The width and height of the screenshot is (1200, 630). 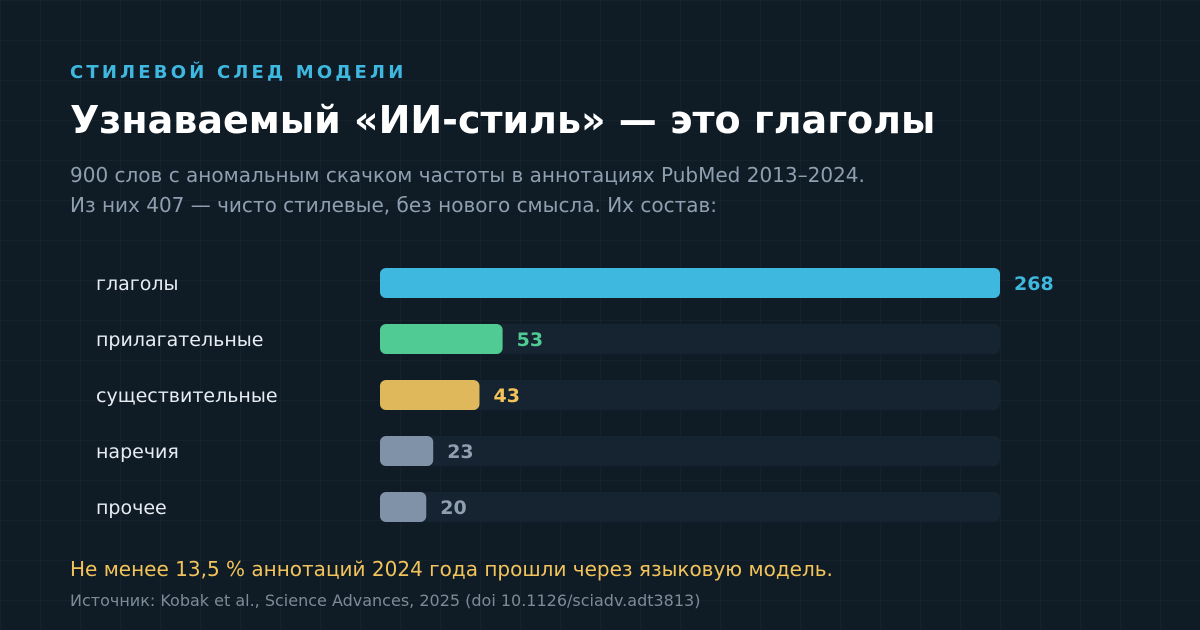 What do you see at coordinates (187, 396) in the screenshot?
I see `category-label: существительные` at bounding box center [187, 396].